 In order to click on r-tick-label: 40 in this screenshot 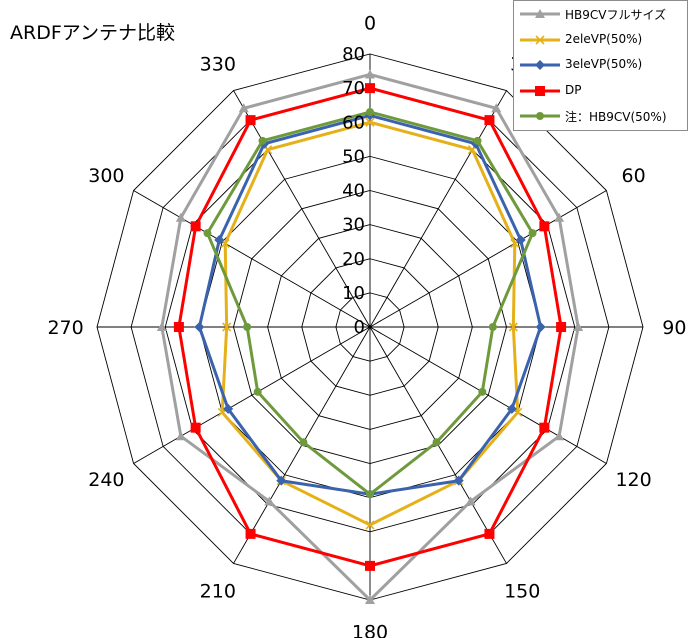, I will do `click(353, 191)`.